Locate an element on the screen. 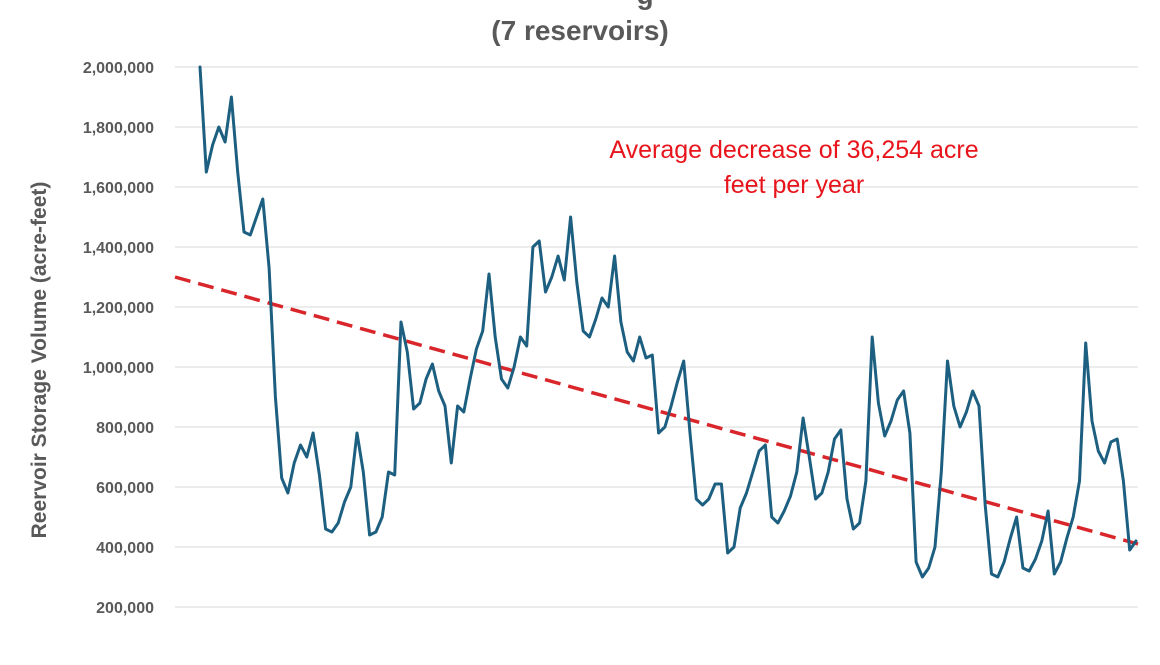 The image size is (1160, 665). y-tick-label: 400,000 is located at coordinates (125, 548).